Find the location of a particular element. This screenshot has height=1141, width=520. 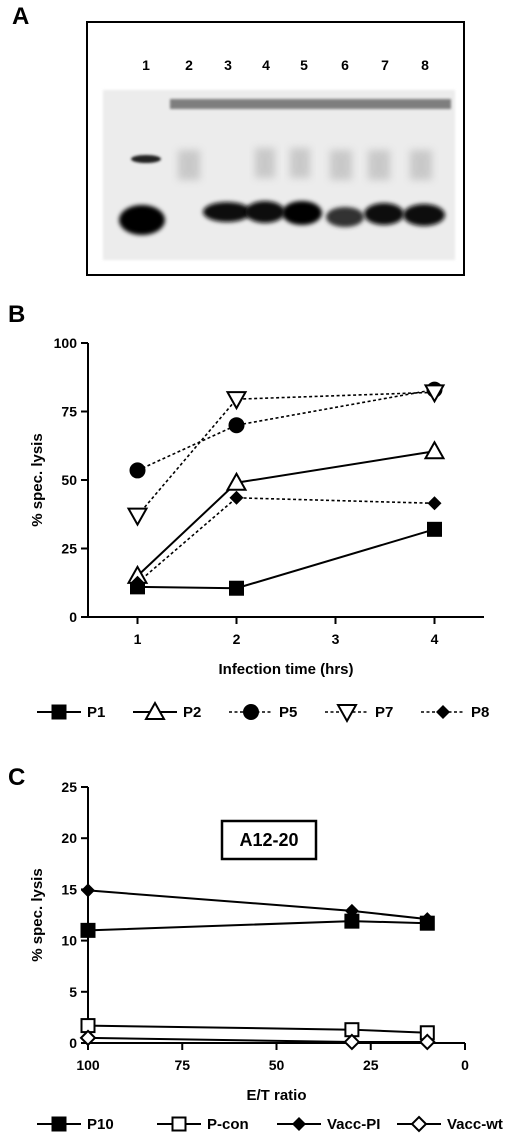

c-legend-label: Vacc-PI is located at coordinates (353, 1124).